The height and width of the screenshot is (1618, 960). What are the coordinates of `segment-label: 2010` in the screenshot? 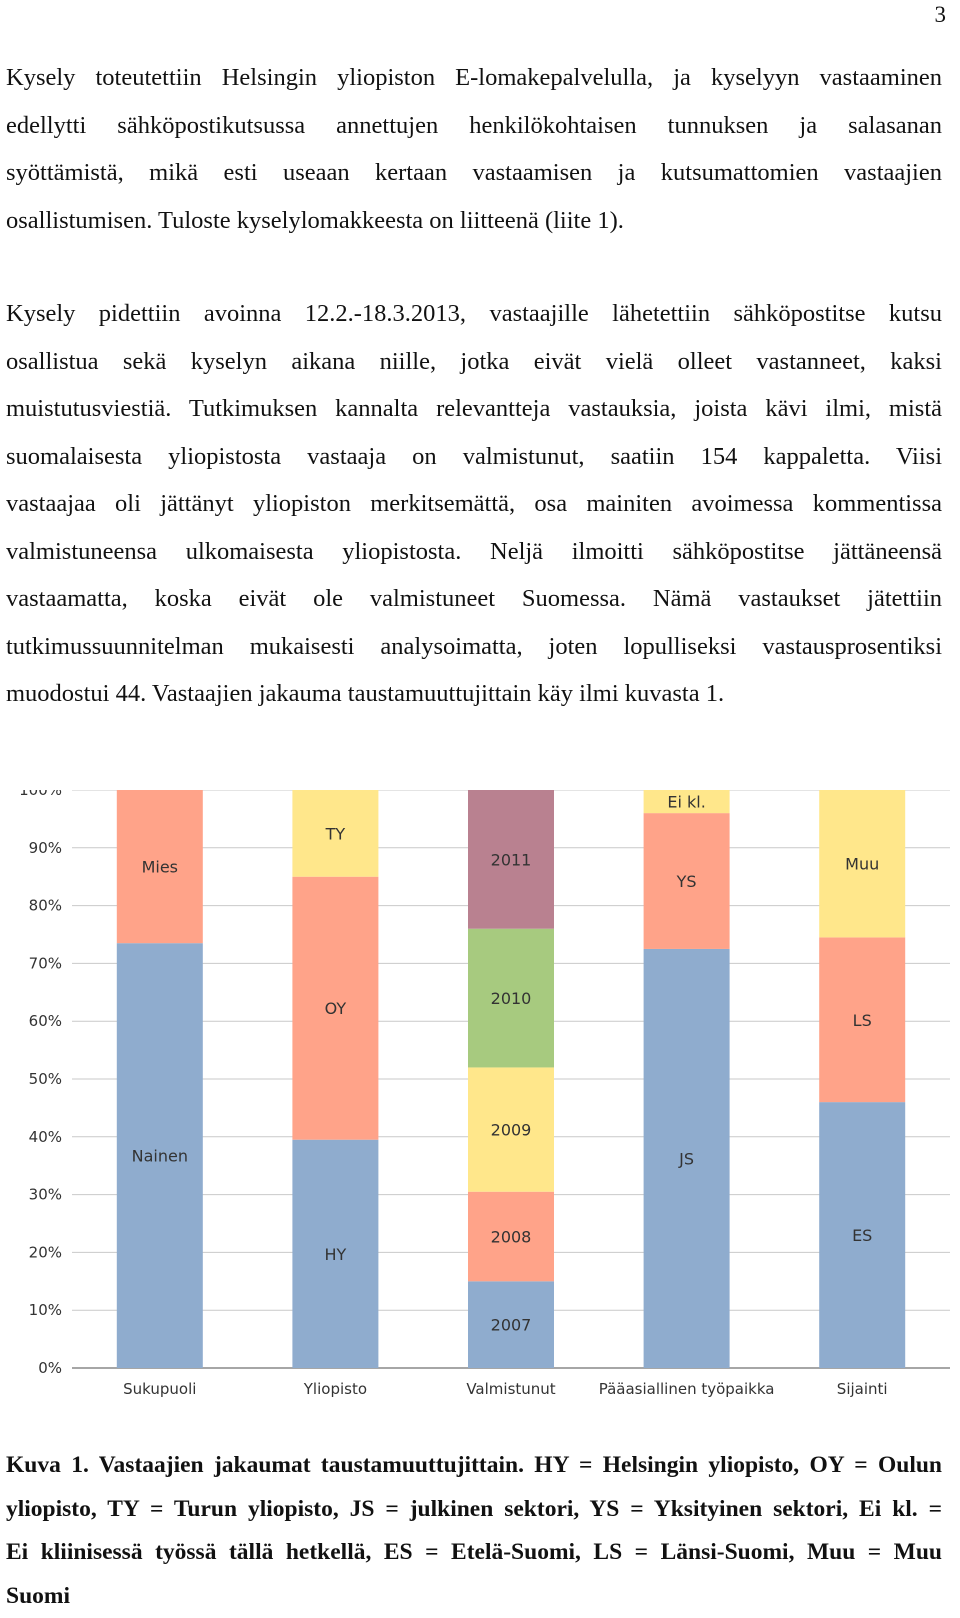 It's located at (511, 998).